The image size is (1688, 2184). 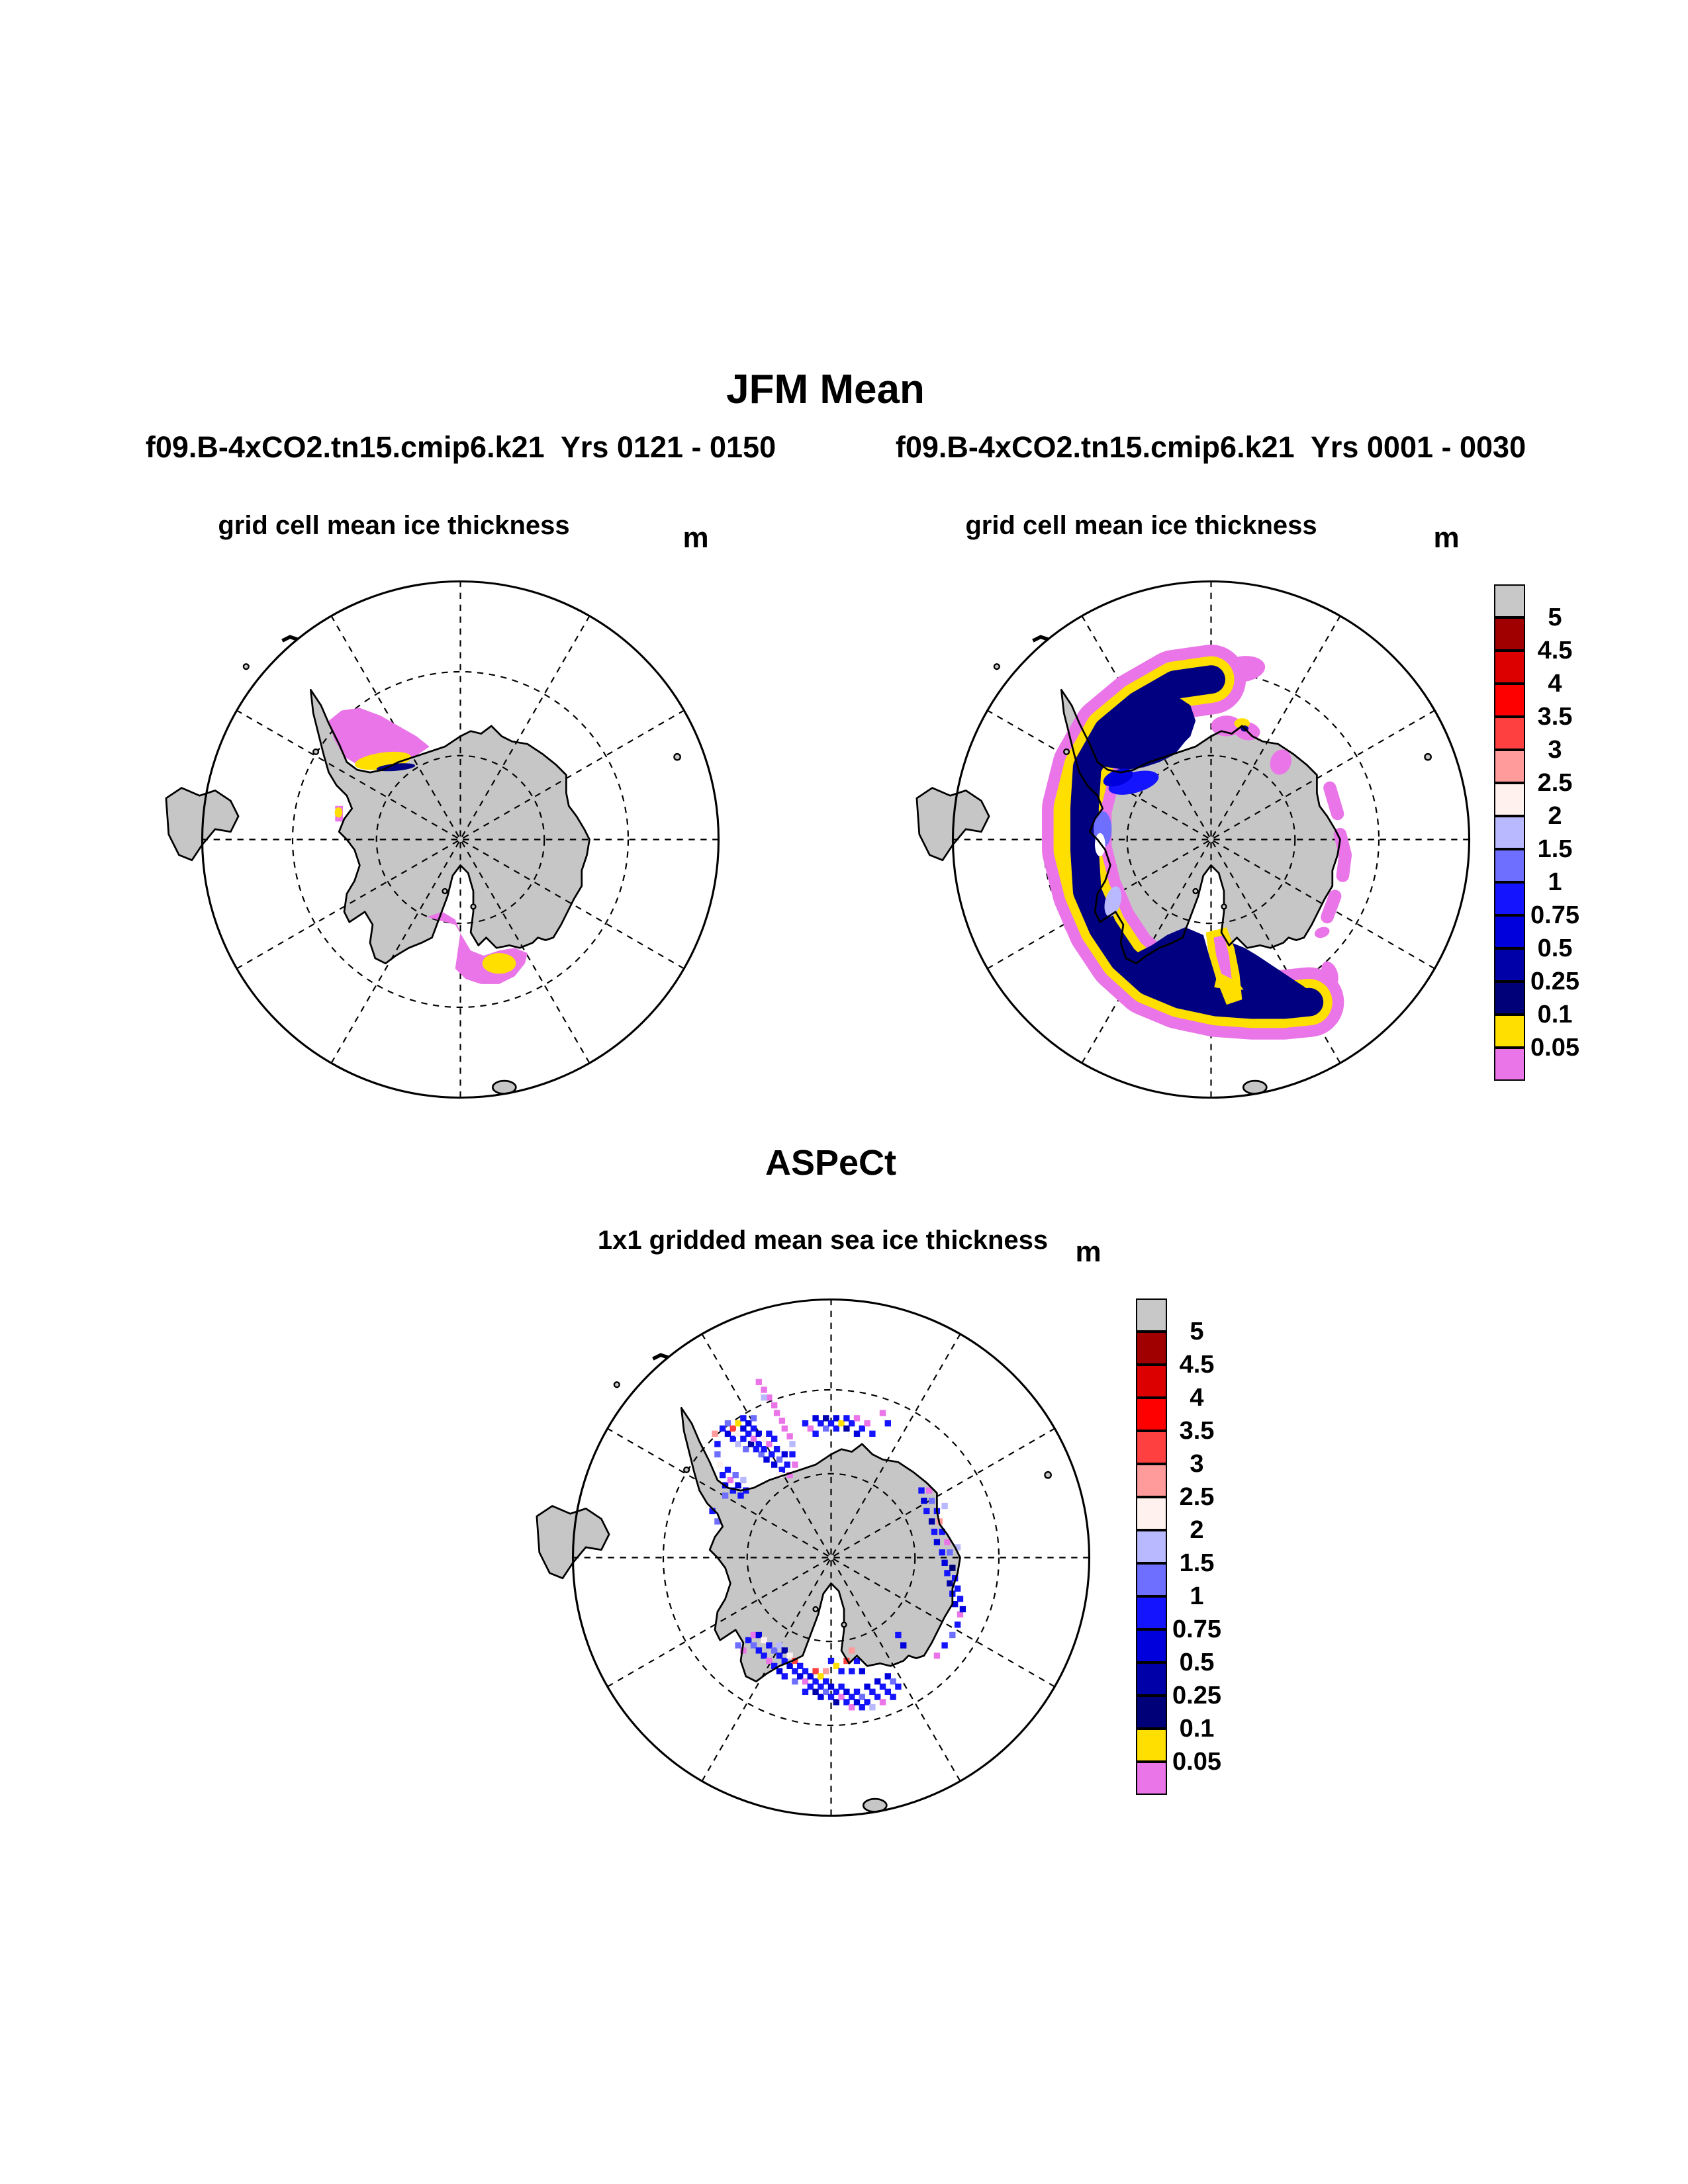 I want to click on map-root-aspect, so click(x=813, y=1558).